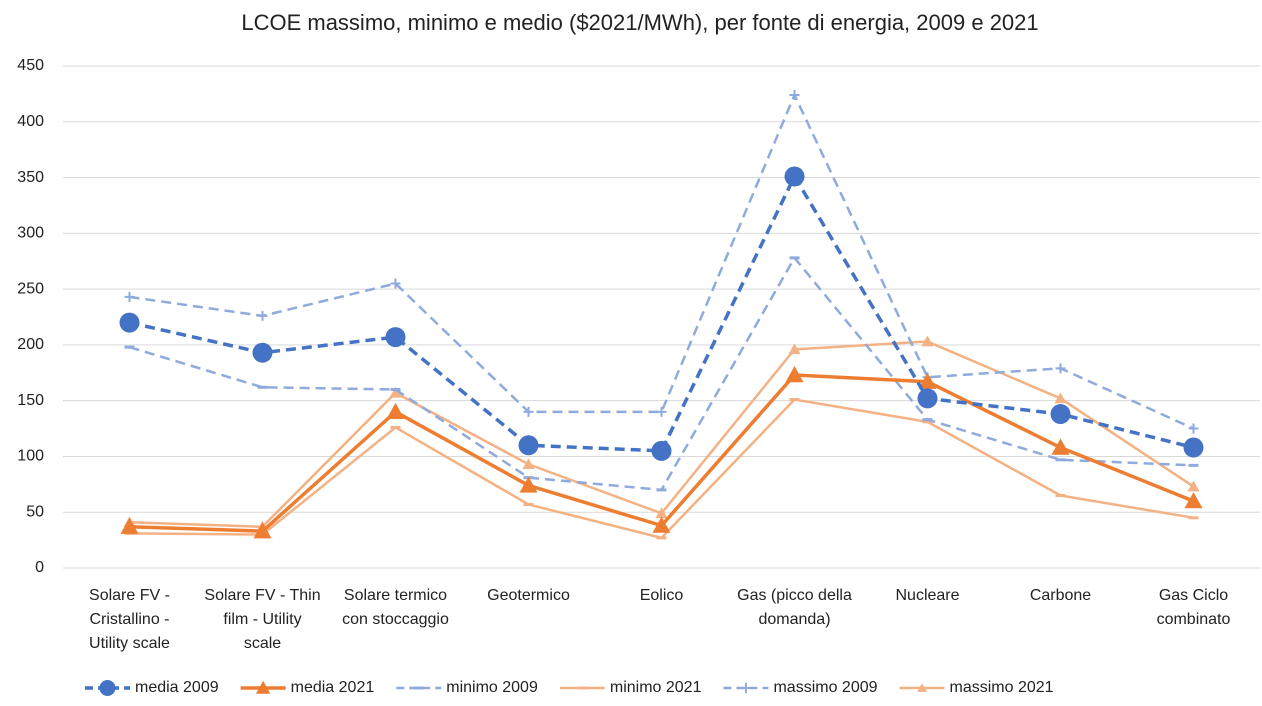 Image resolution: width=1262 pixels, height=706 pixels. Describe the element at coordinates (129, 619) in the screenshot. I see `x-tick-label: Solare FV -Cristallino -Utility scale` at that location.